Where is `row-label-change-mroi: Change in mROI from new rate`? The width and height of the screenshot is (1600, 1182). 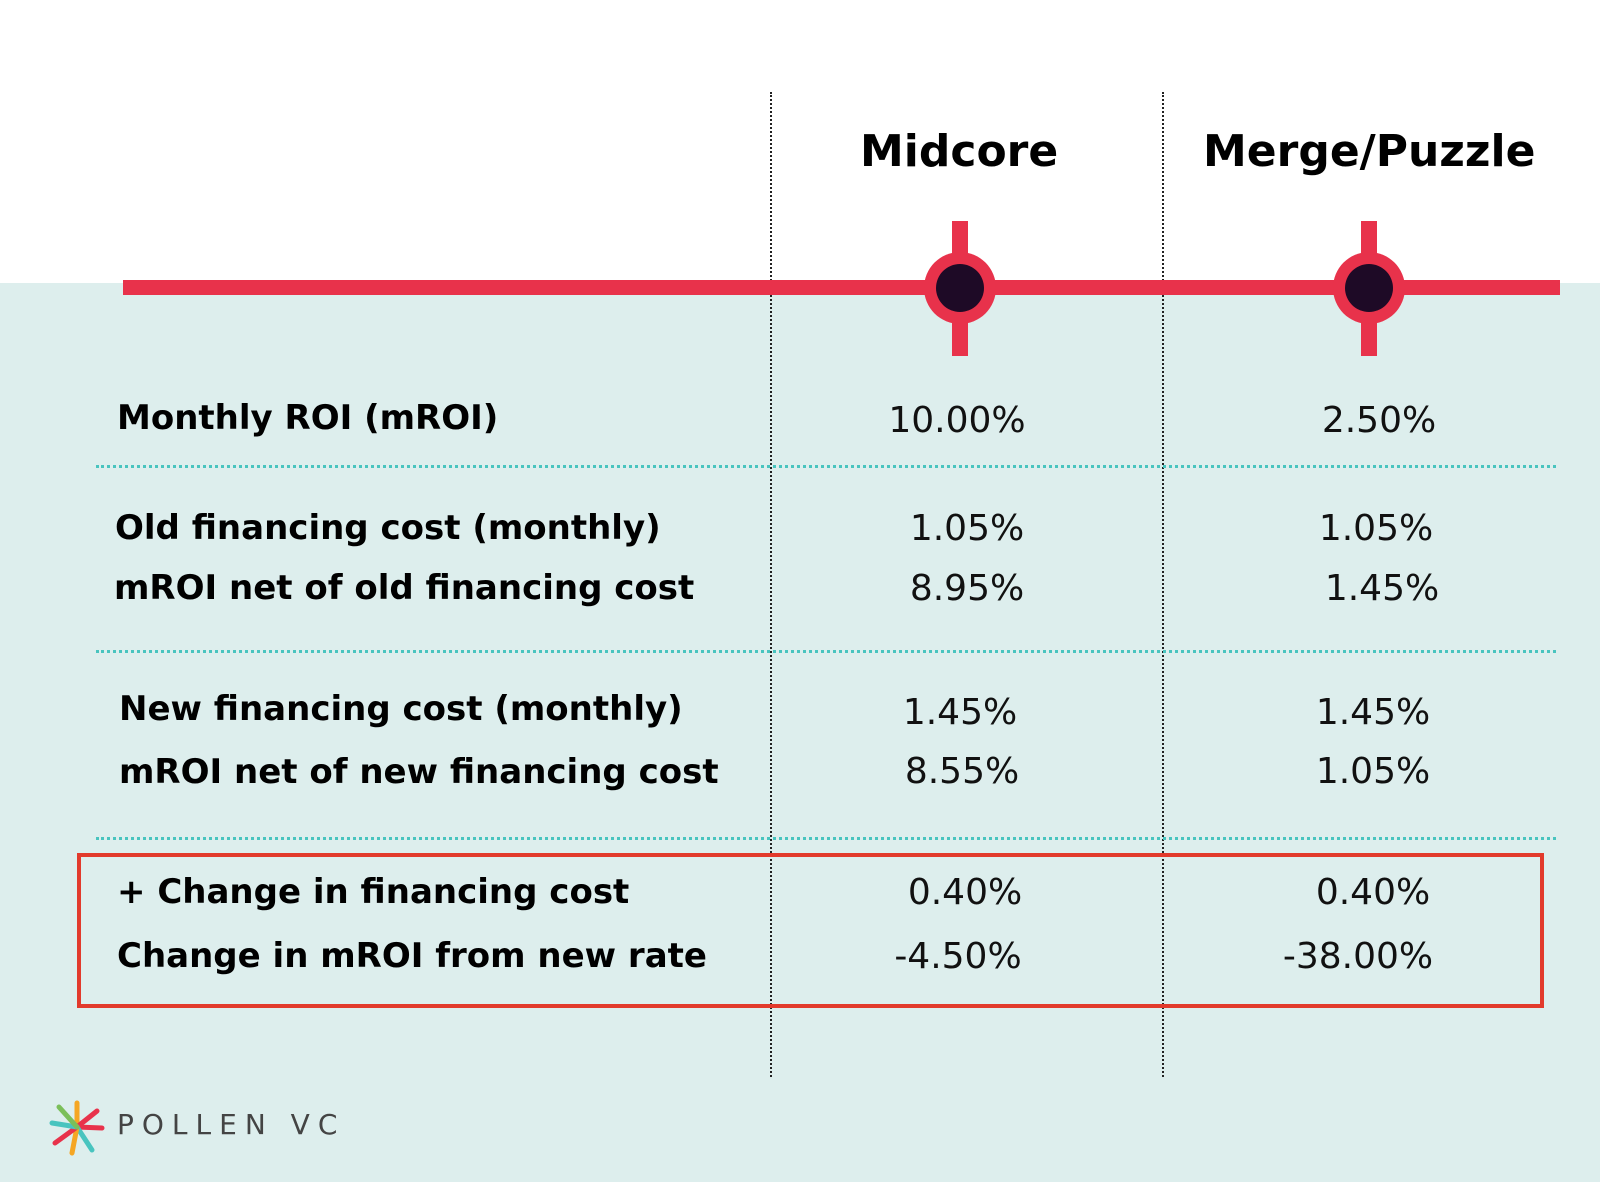
row-label-change-mroi: Change in mROI from new rate is located at coordinates (412, 956).